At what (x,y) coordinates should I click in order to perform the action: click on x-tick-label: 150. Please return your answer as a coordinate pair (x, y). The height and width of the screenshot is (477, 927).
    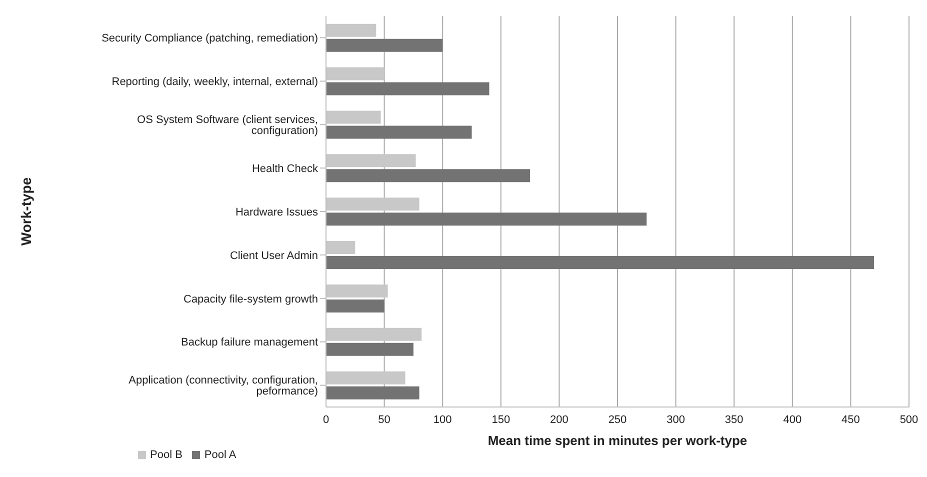
    Looking at the image, I should click on (501, 420).